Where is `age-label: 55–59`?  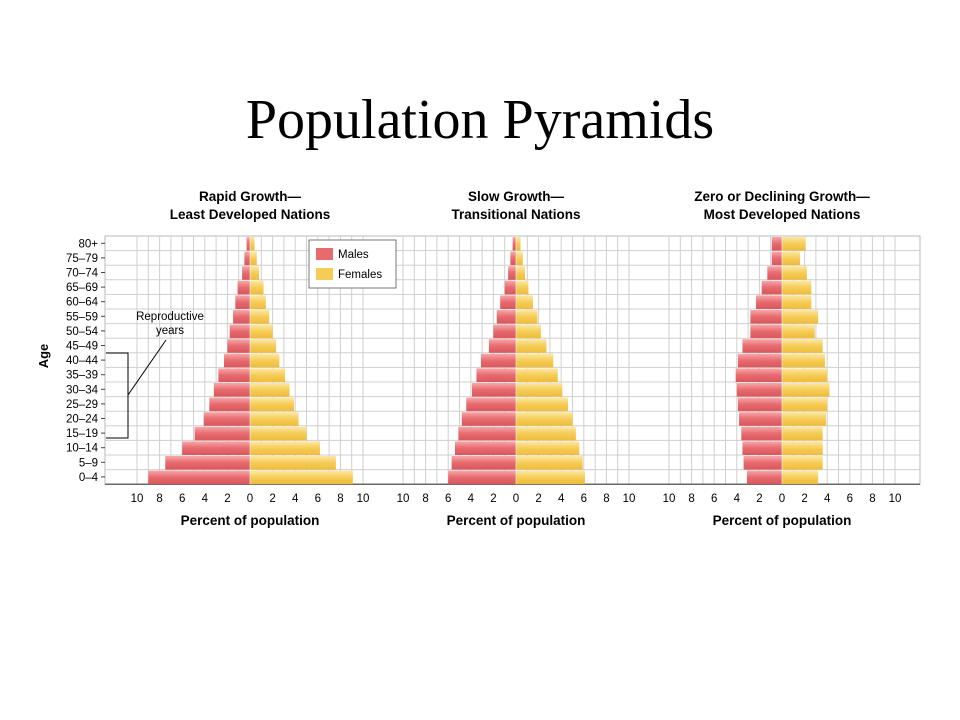 age-label: 55–59 is located at coordinates (82, 317).